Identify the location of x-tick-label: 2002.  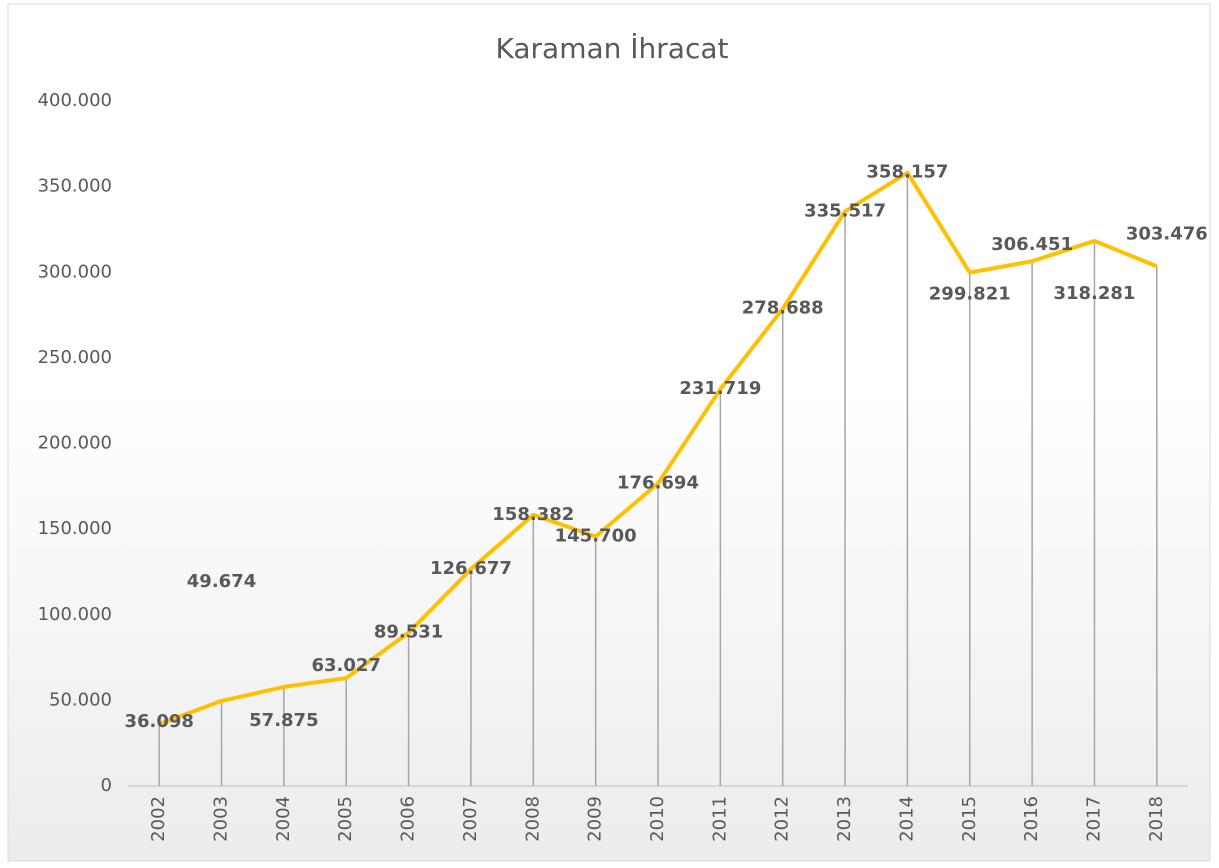
(158, 819).